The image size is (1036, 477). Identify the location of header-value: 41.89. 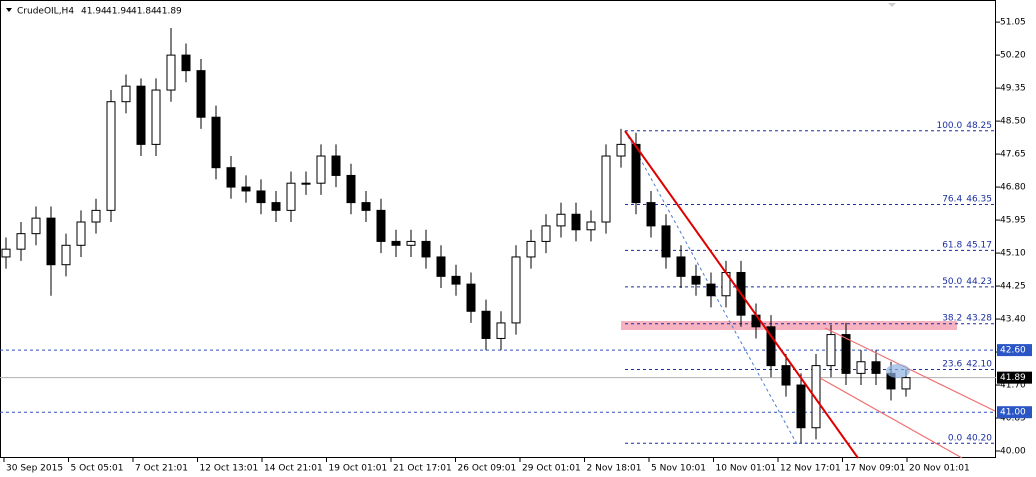
(169, 12).